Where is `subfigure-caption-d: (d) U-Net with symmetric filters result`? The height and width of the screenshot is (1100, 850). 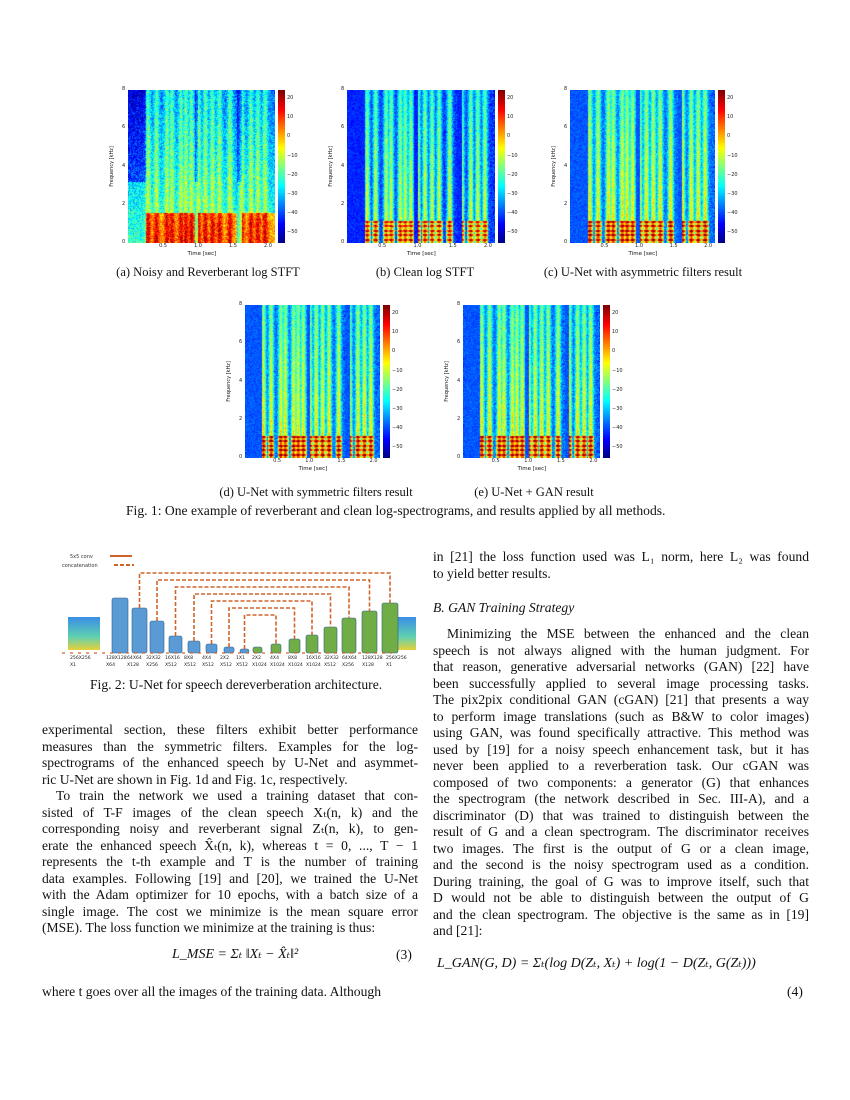
subfigure-caption-d: (d) U-Net with symmetric filters result is located at coordinates (316, 492).